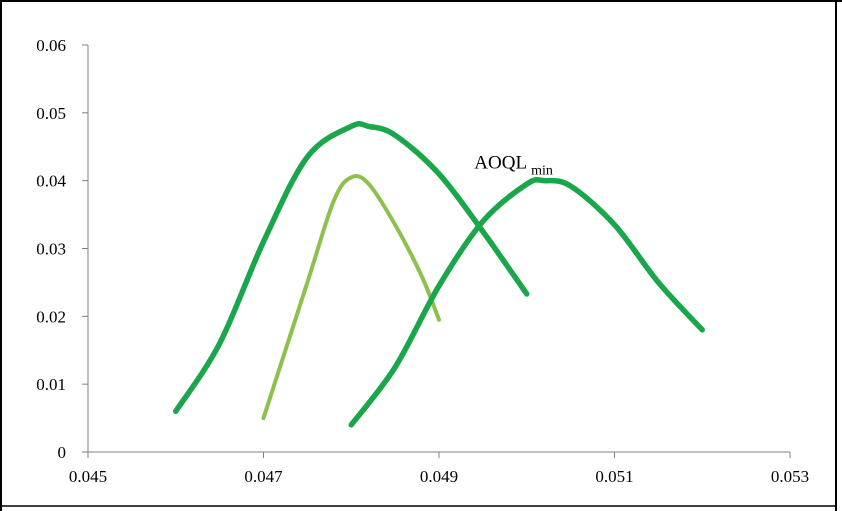 Image resolution: width=842 pixels, height=511 pixels. Describe the element at coordinates (62, 452) in the screenshot. I see `y-tick-label: 0` at that location.